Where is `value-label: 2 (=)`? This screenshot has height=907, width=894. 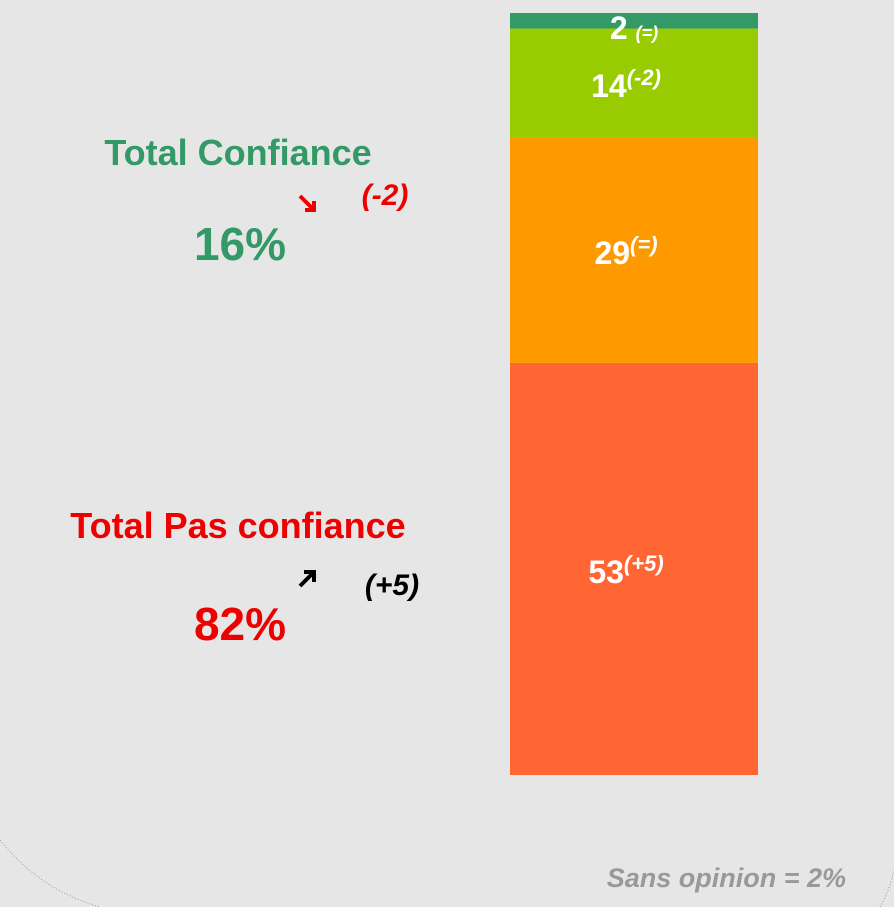 value-label: 2 (=) is located at coordinates (634, 28).